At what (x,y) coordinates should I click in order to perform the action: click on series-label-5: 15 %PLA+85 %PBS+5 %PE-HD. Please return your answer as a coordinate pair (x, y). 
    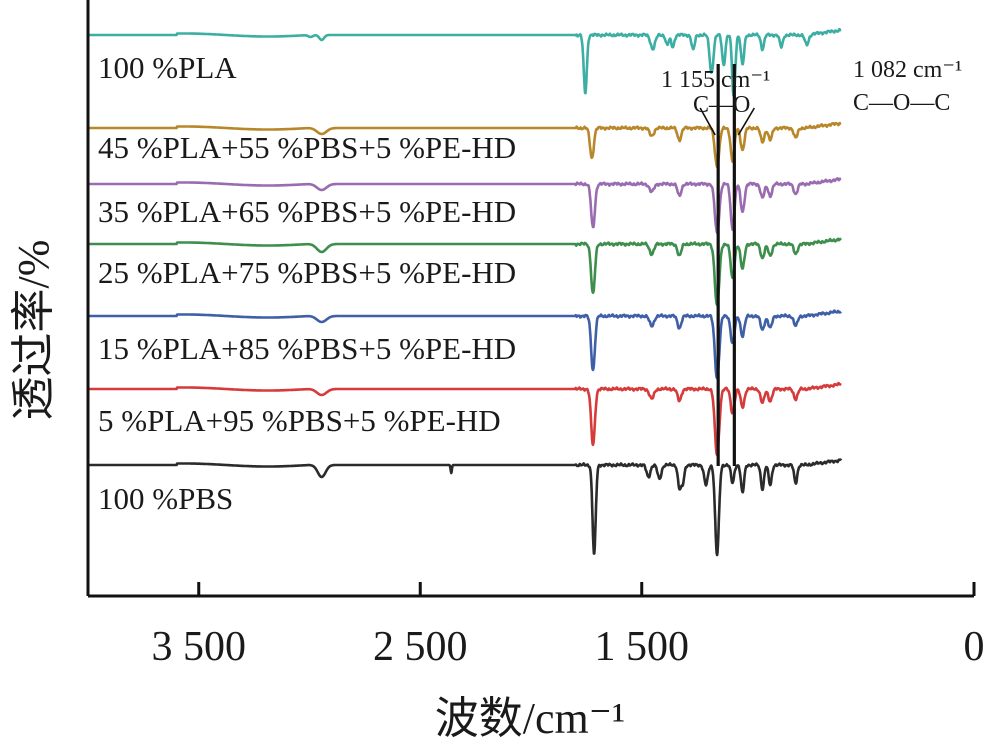
    Looking at the image, I should click on (307, 348).